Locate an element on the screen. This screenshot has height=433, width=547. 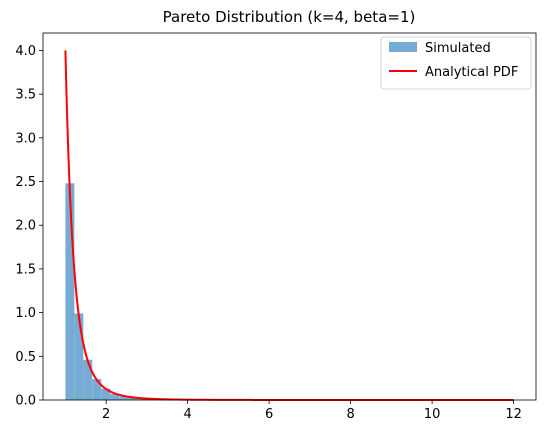
x-axis-ticks: 2 4 6 8 10 12 is located at coordinates (312, 411).